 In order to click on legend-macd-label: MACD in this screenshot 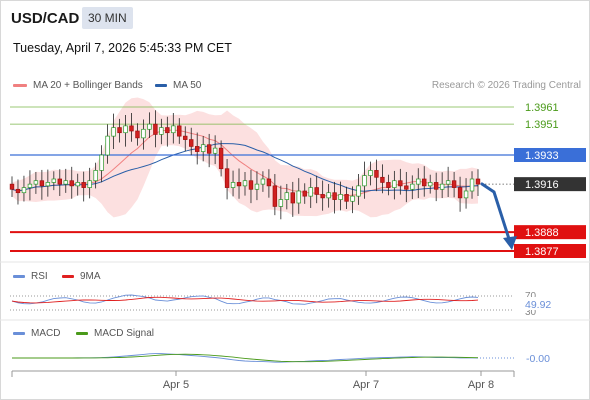, I will do `click(46, 333)`.